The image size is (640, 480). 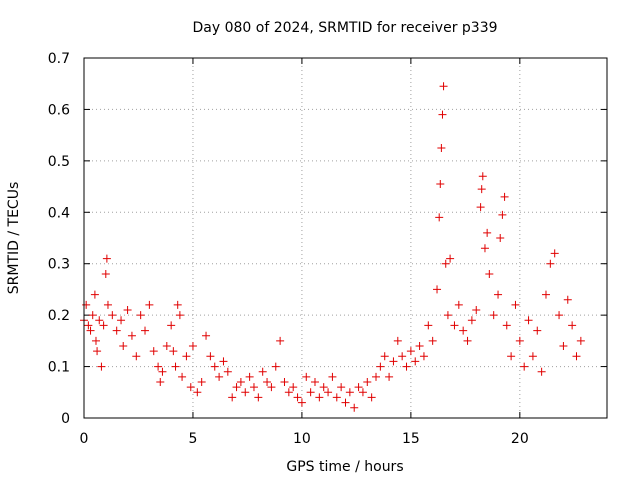 What do you see at coordinates (411, 439) in the screenshot?
I see `x-tick-label: 15` at bounding box center [411, 439].